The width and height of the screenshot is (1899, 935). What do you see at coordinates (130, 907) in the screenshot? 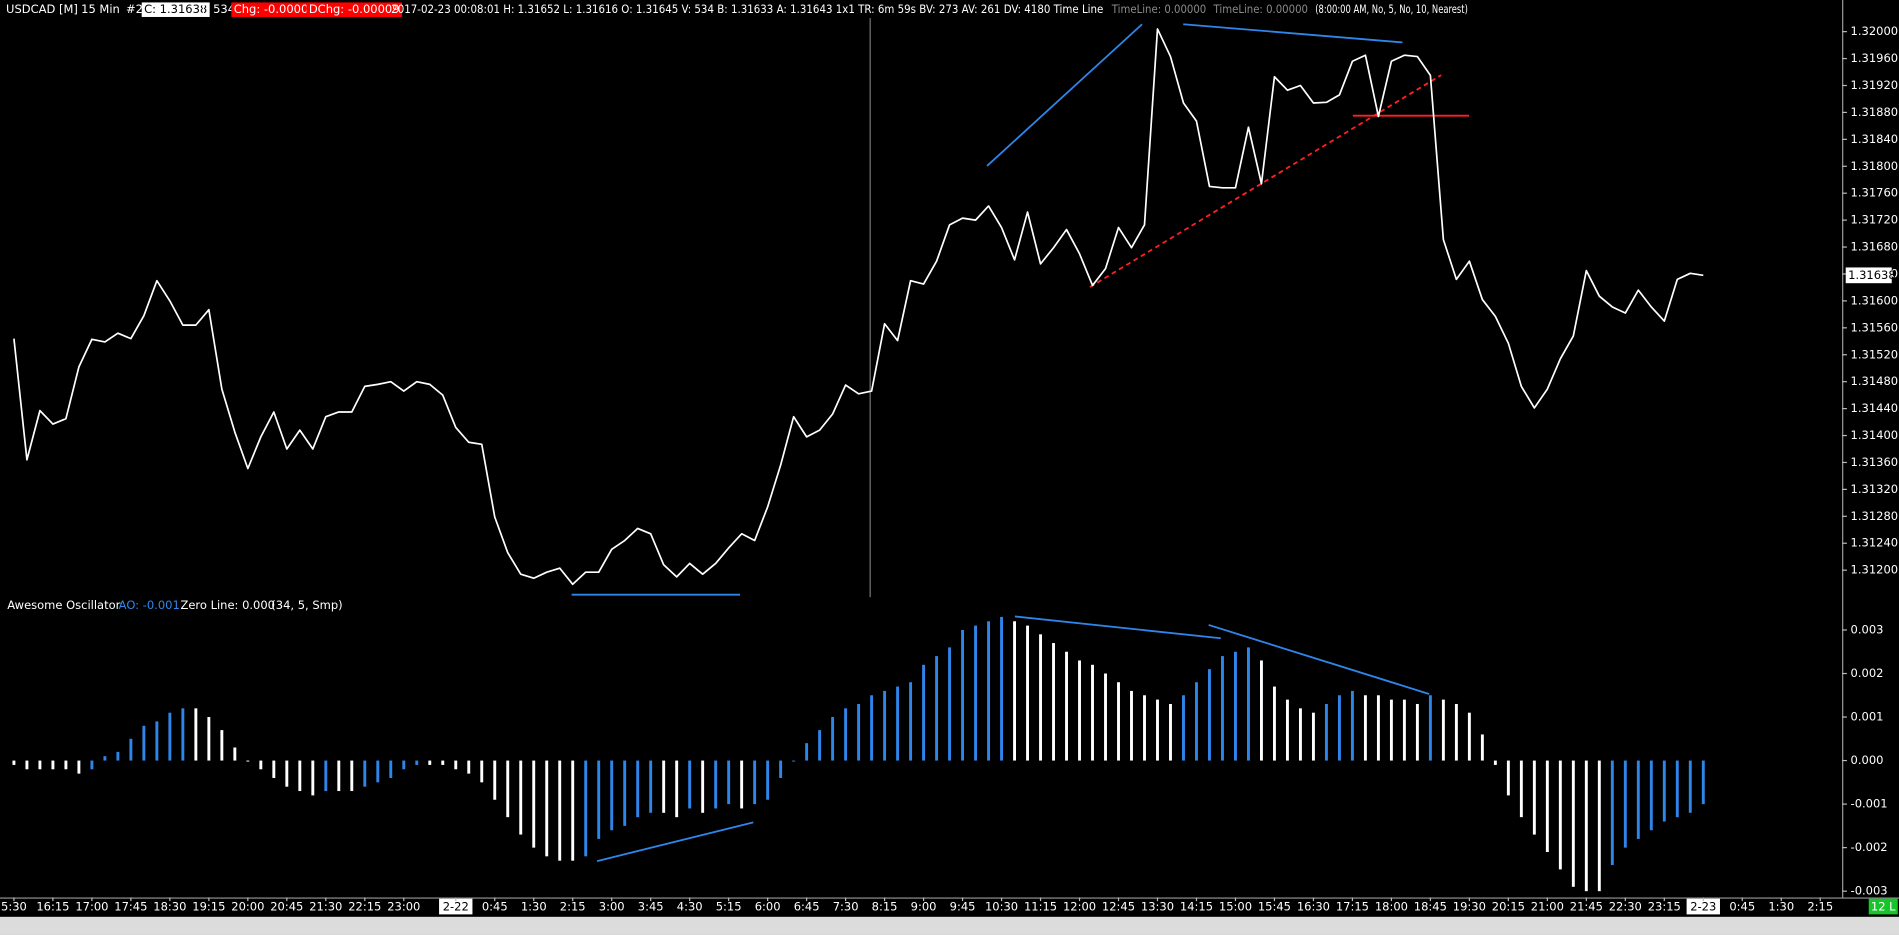
I see `x-tick-label: 17:45` at bounding box center [130, 907].